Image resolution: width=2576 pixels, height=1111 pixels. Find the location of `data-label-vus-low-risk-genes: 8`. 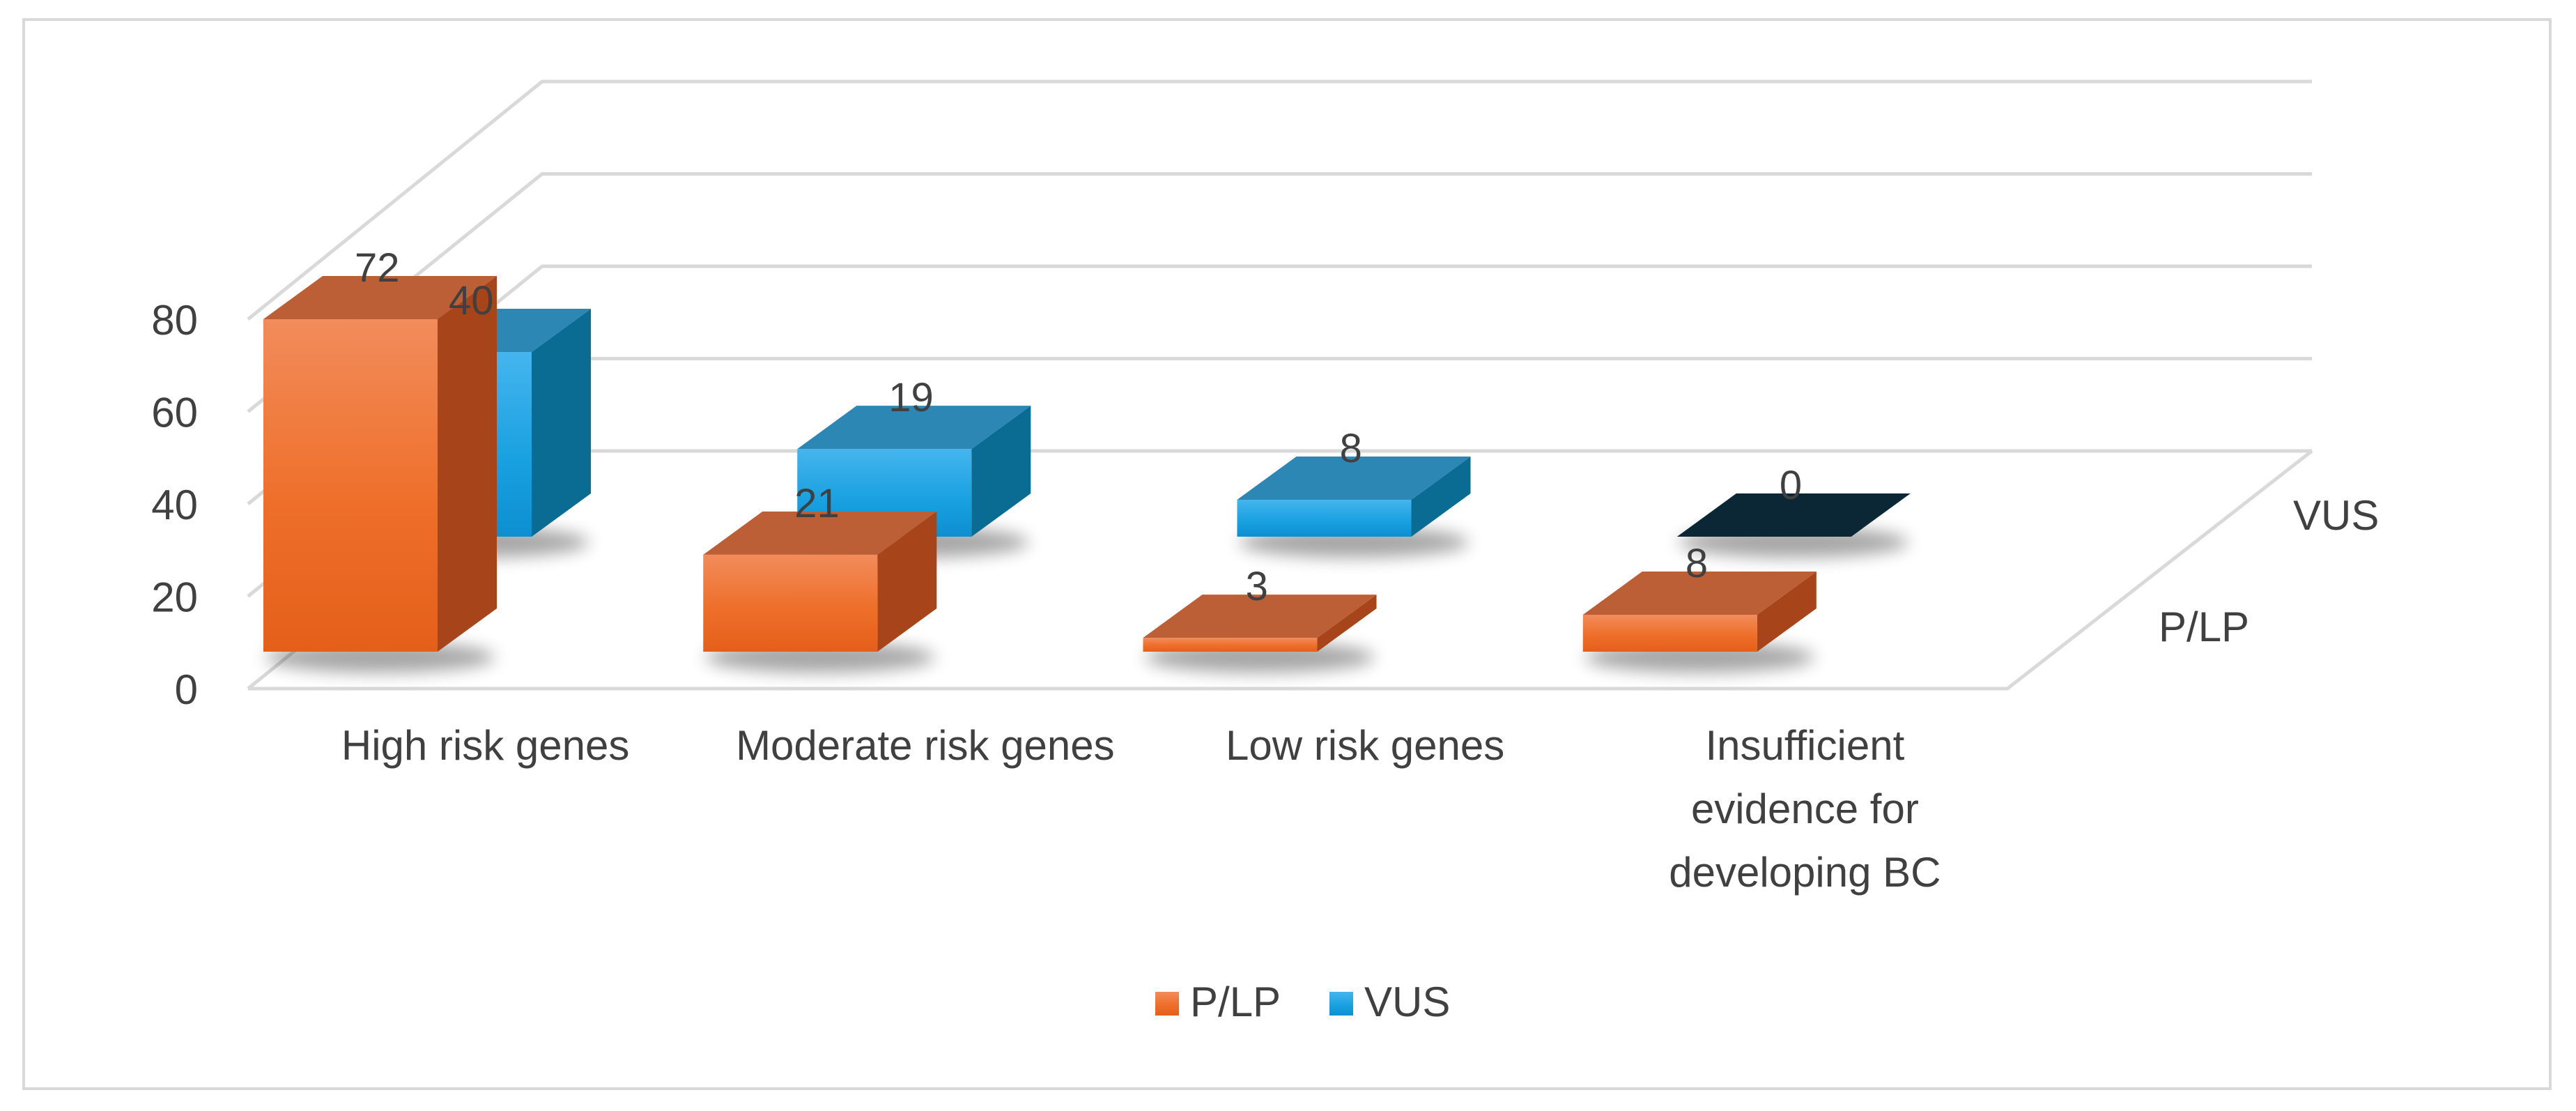

data-label-vus-low-risk-genes: 8 is located at coordinates (1351, 448).